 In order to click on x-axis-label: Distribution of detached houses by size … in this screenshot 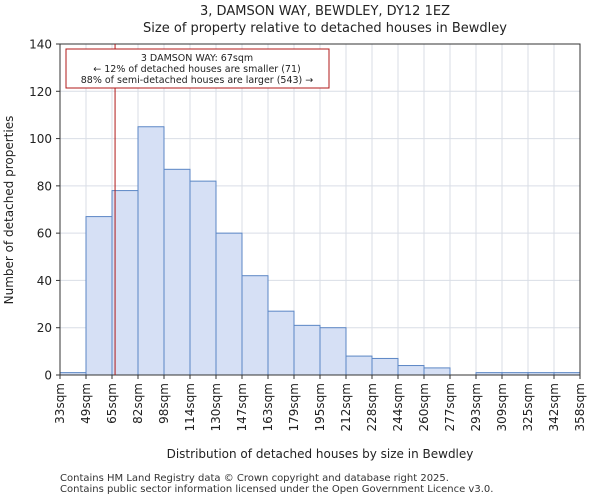, I will do `click(320, 454)`.